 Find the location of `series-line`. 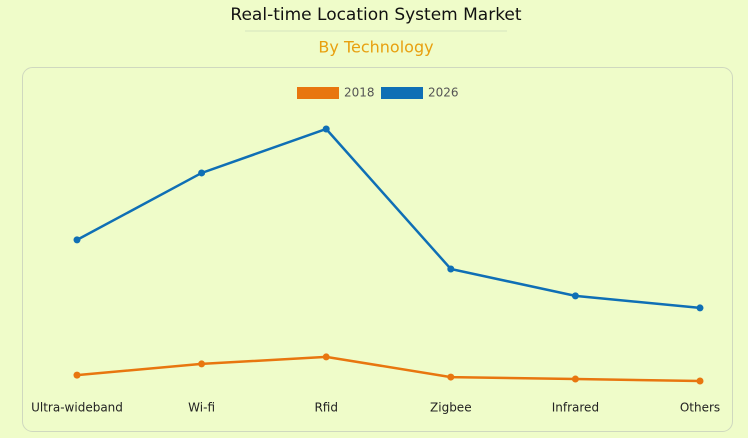

series-line is located at coordinates (388, 369).